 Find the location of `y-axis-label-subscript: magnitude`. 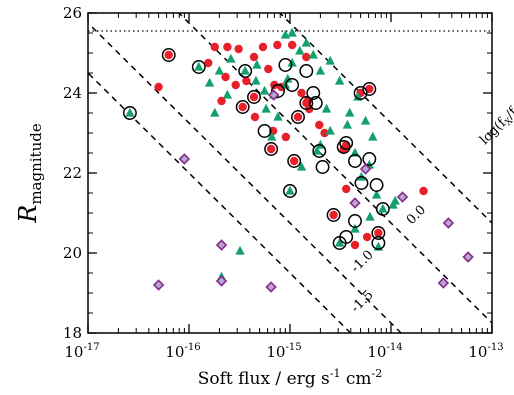

y-axis-label-subscript: magnitude is located at coordinates (36, 164).